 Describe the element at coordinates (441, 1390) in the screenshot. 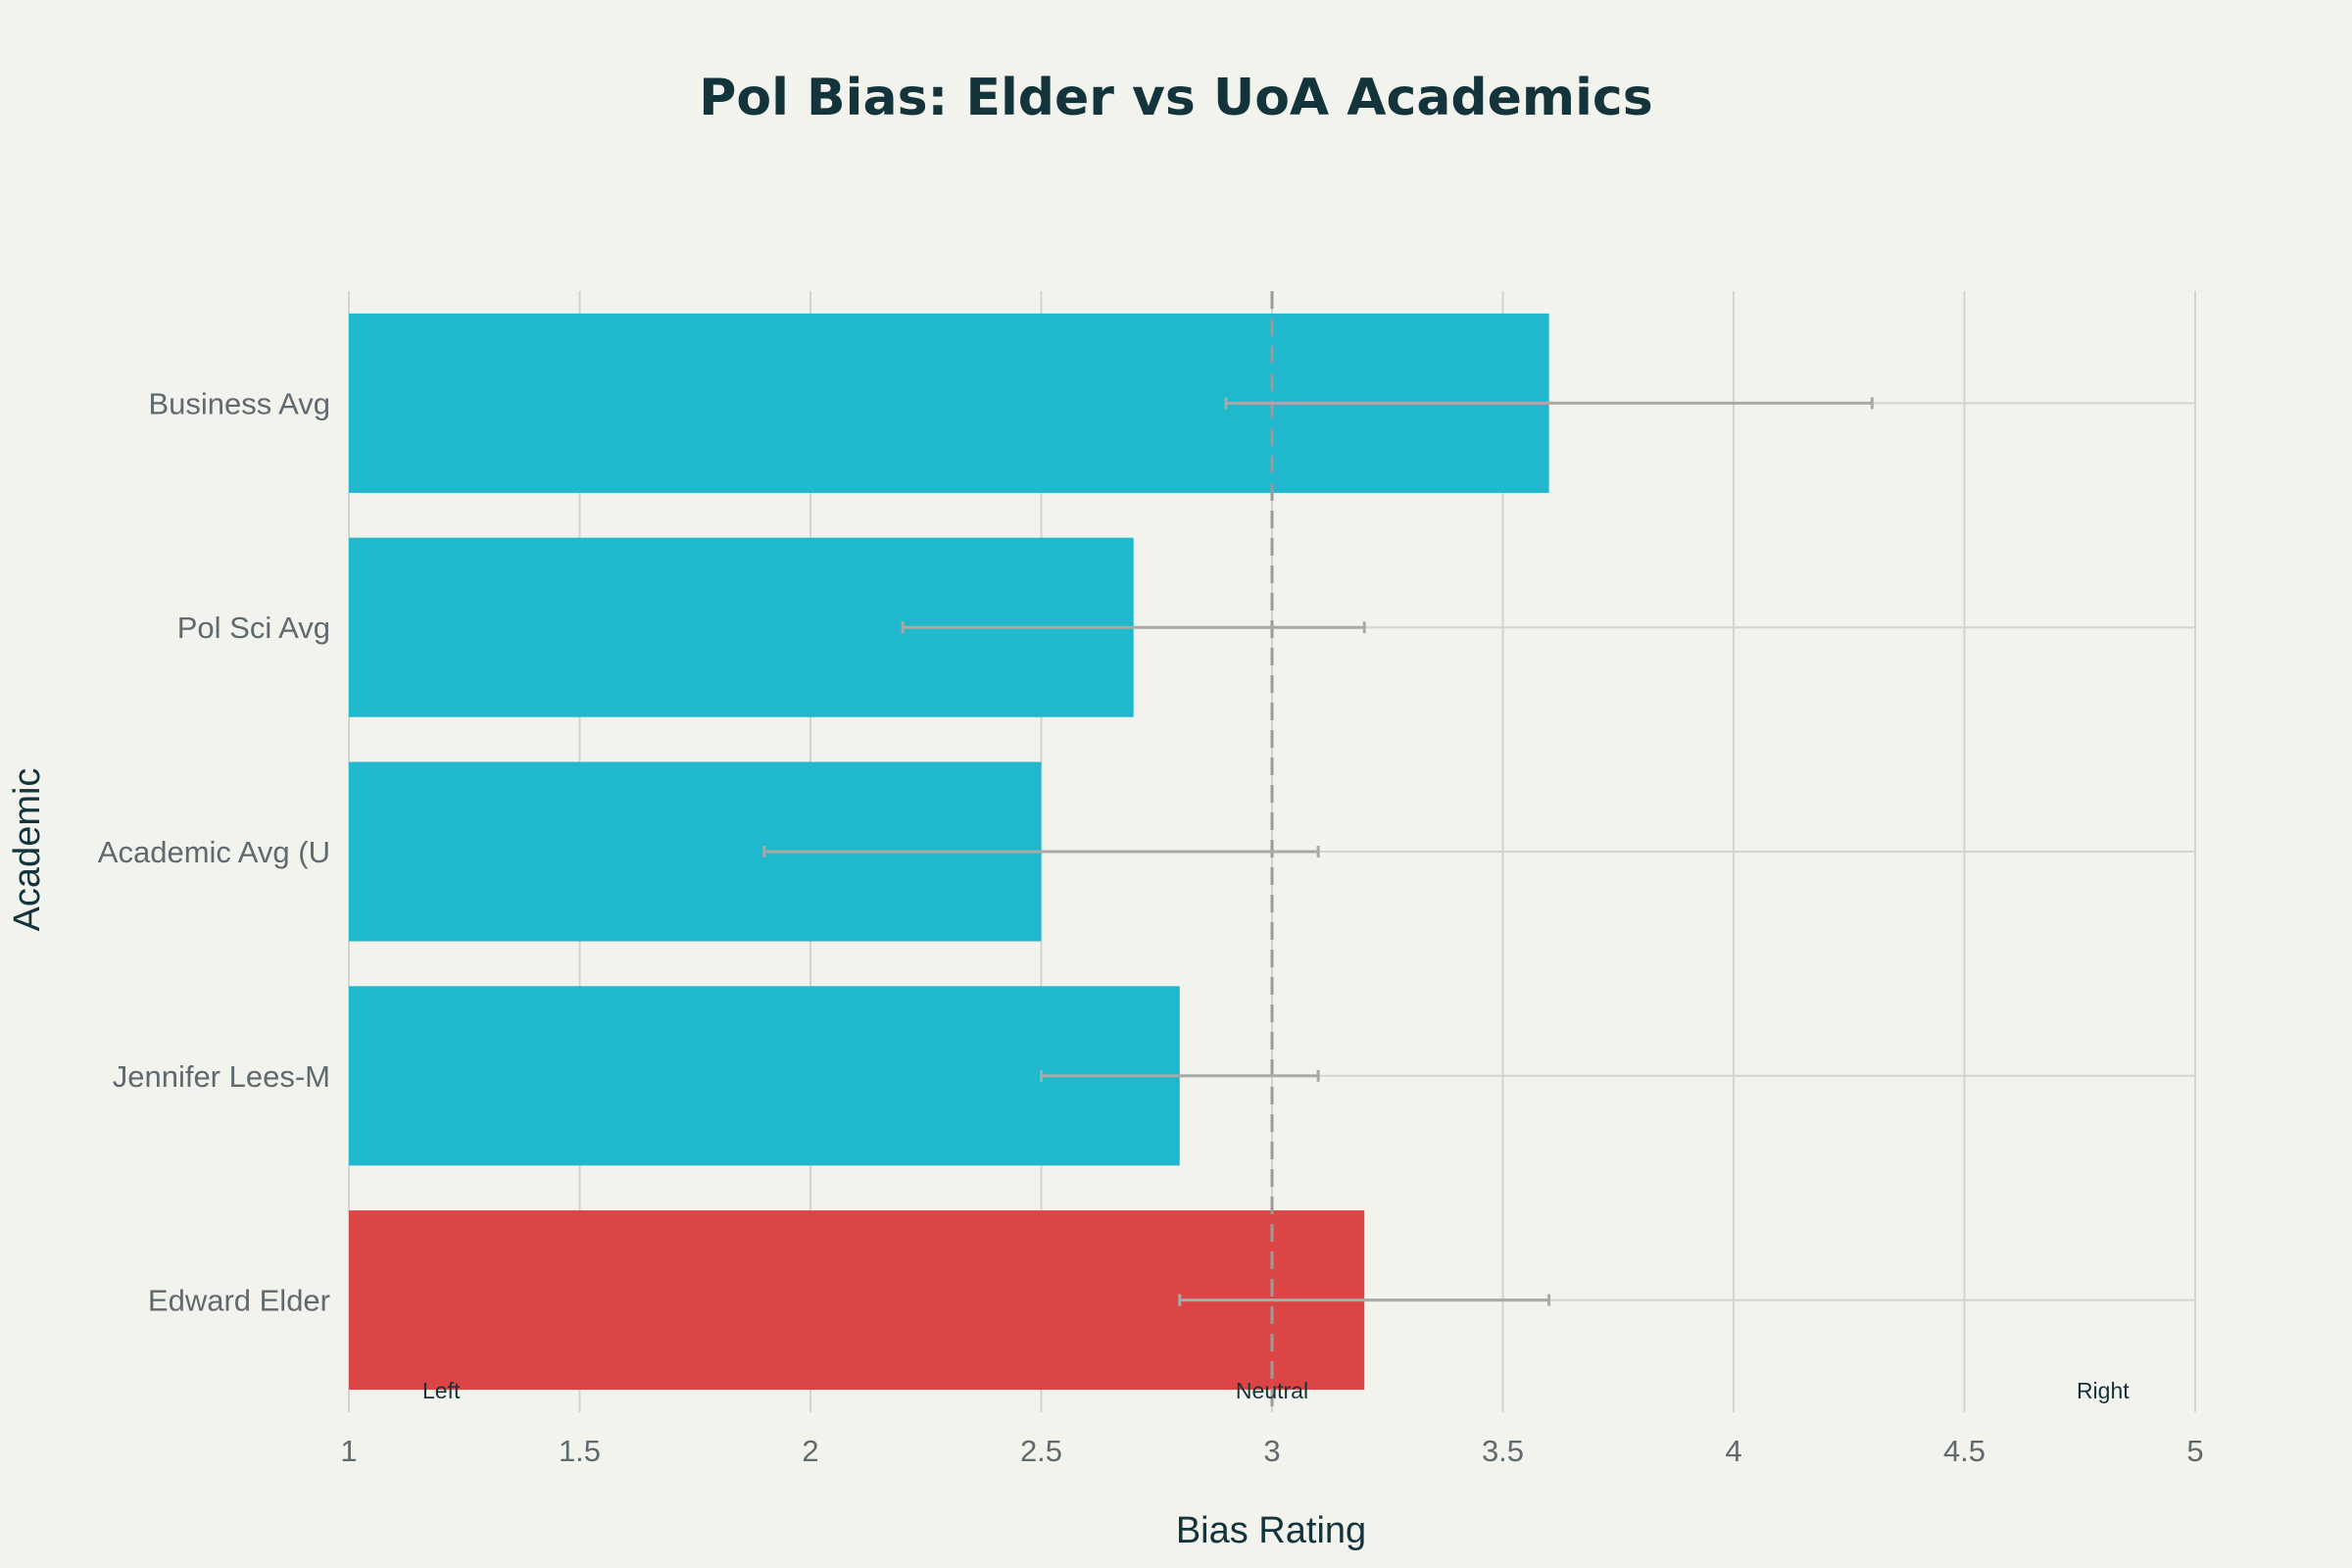

I see `annotation-left: Left` at that location.